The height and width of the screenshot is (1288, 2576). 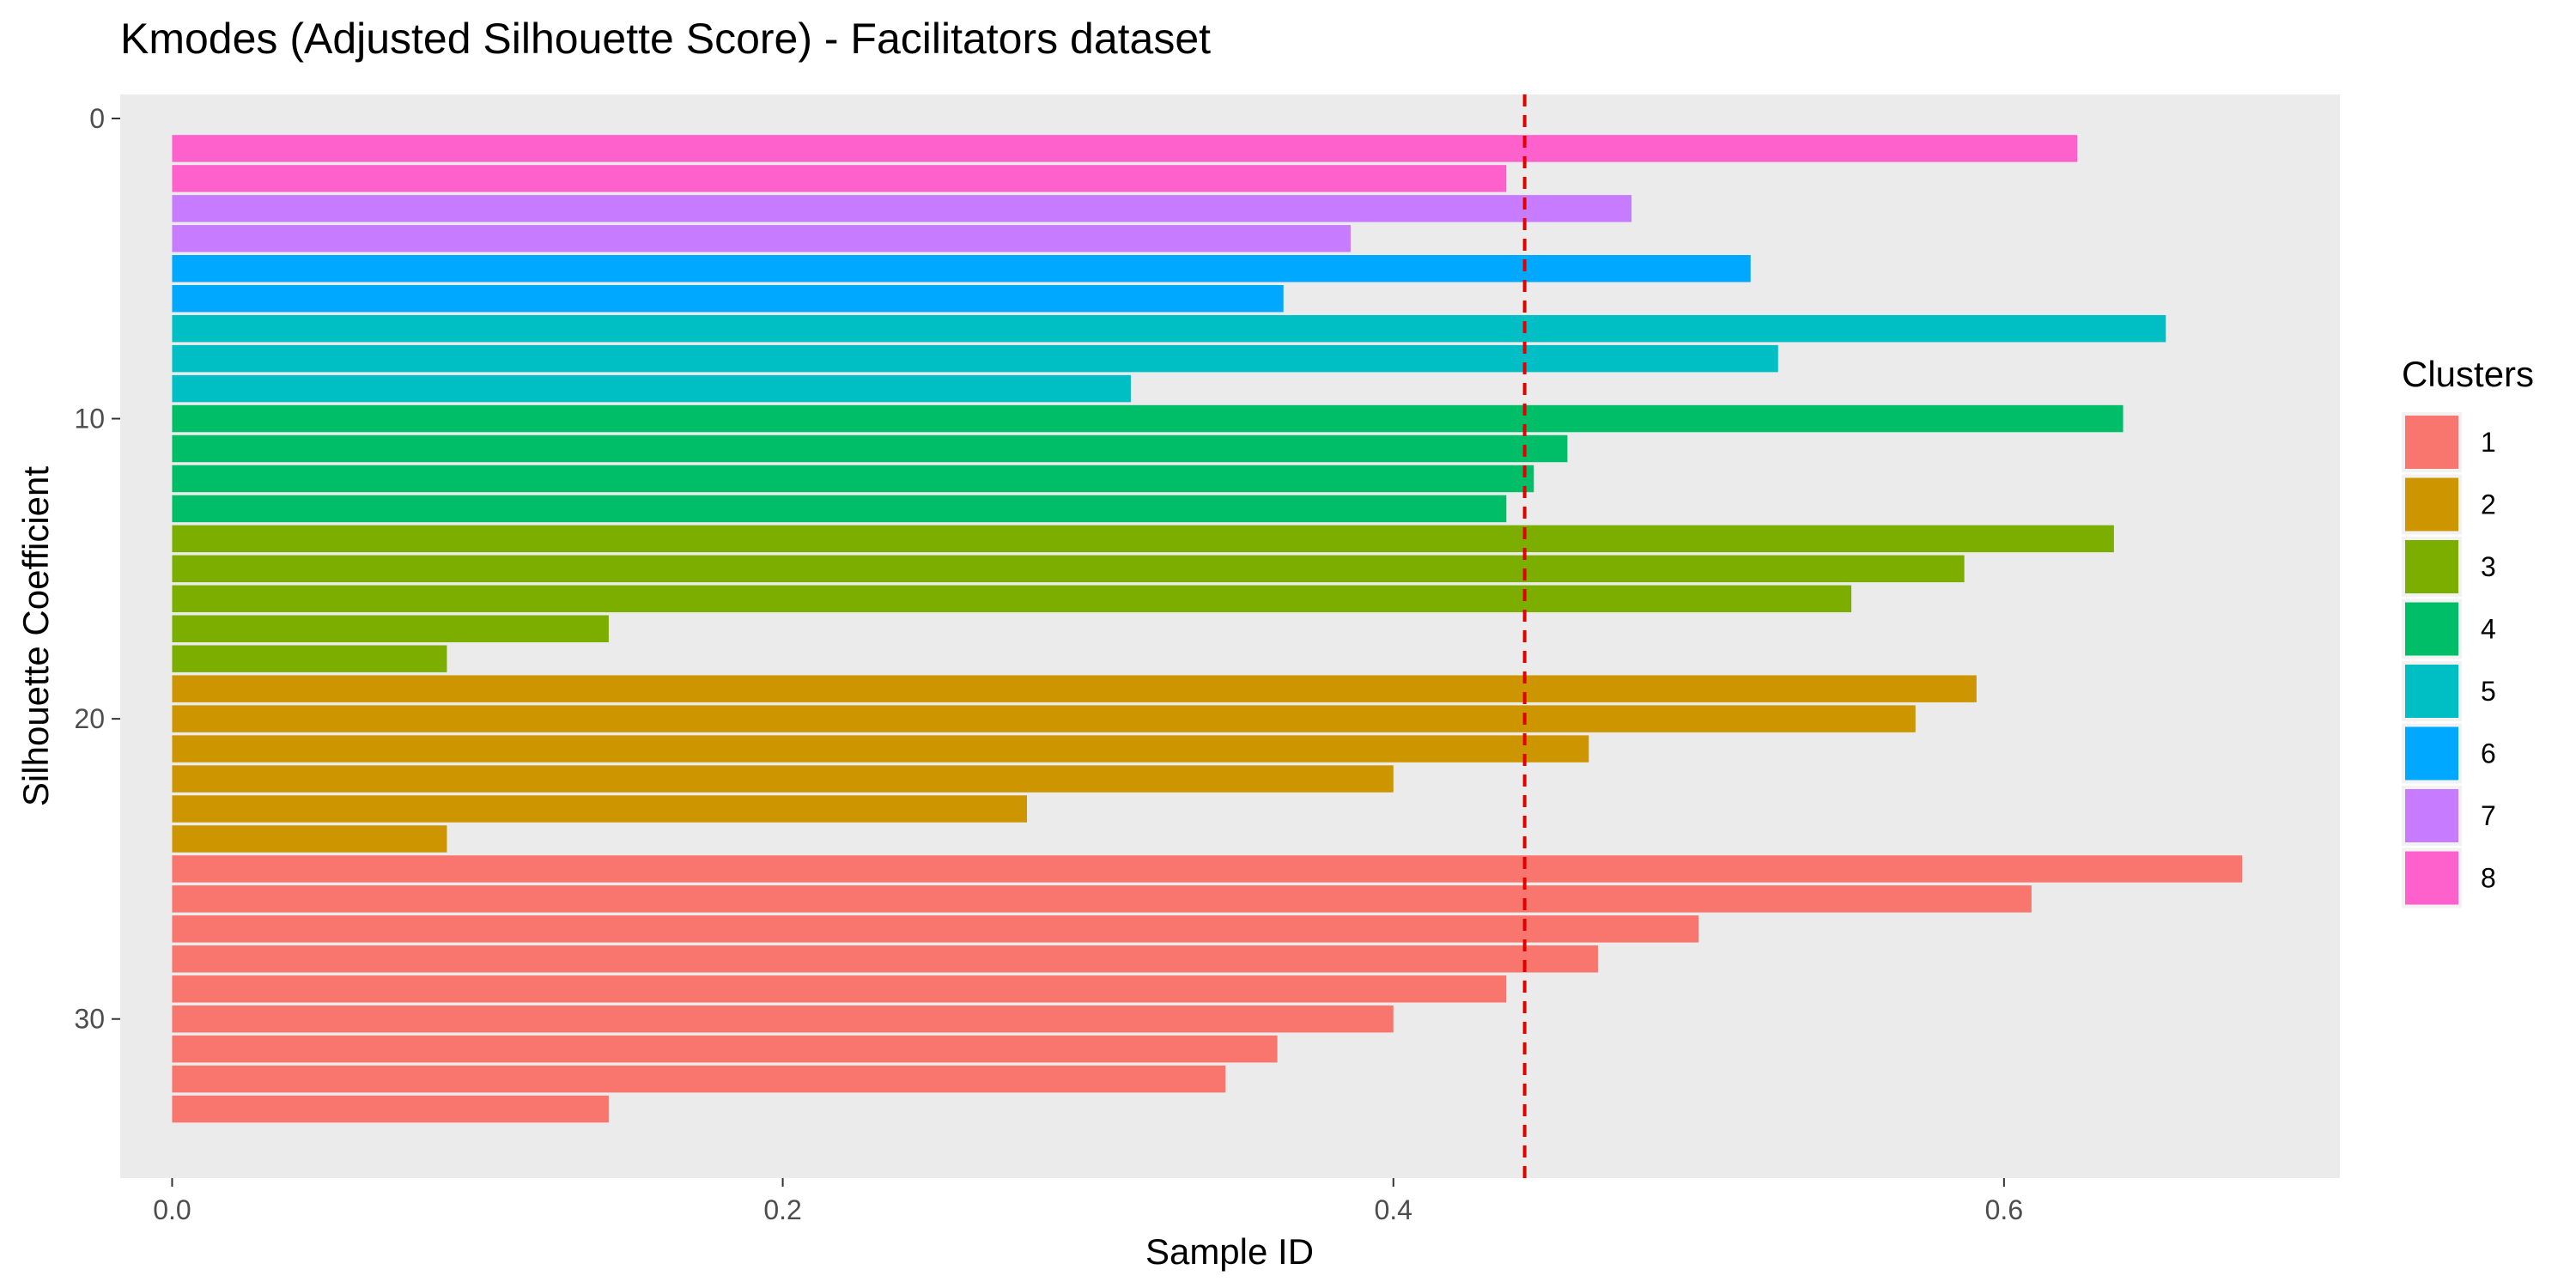 What do you see at coordinates (2488, 691) in the screenshot?
I see `legend-label-5: 5` at bounding box center [2488, 691].